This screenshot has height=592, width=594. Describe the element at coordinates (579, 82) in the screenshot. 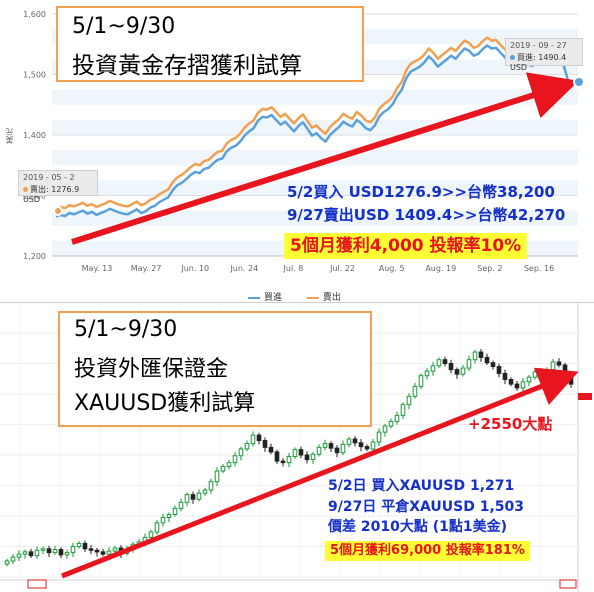

I see `end-marker` at that location.